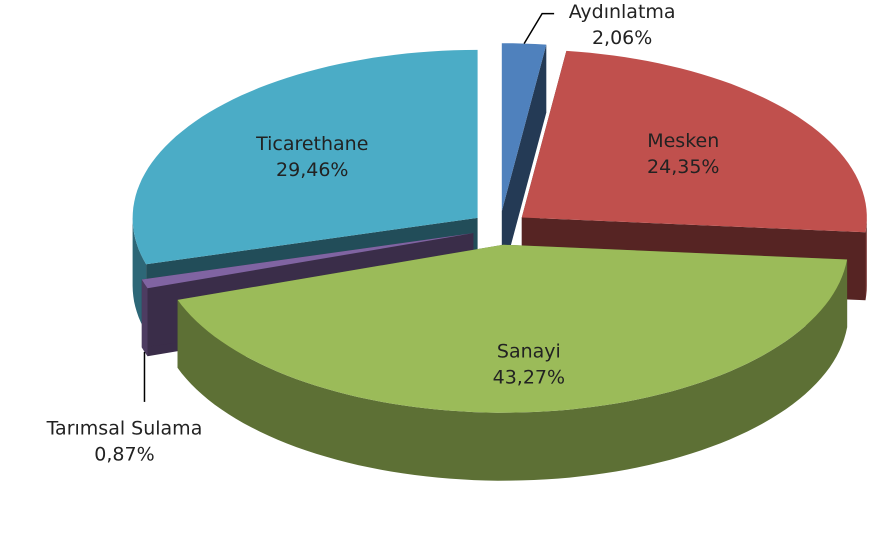 This screenshot has height=541, width=896. What do you see at coordinates (529, 352) in the screenshot?
I see `slice-label: Sanayi` at bounding box center [529, 352].